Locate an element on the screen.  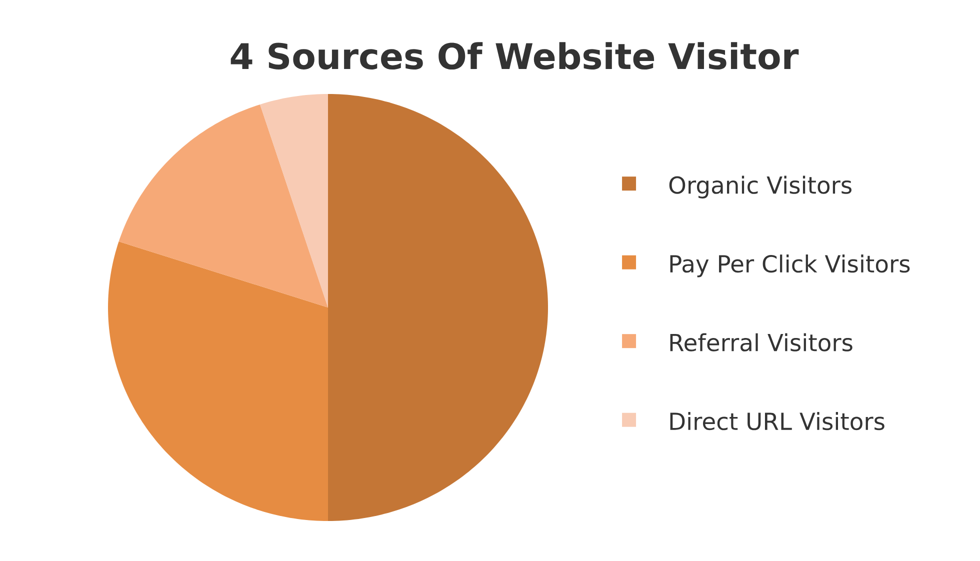
legend-label: Referral Visitors is located at coordinates (761, 342).